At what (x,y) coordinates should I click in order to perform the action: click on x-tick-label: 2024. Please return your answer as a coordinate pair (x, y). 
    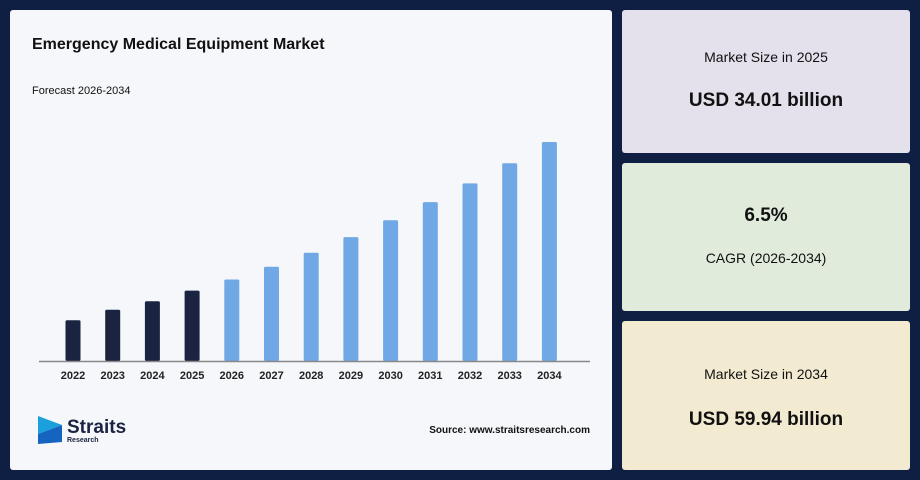
    Looking at the image, I should click on (152, 376).